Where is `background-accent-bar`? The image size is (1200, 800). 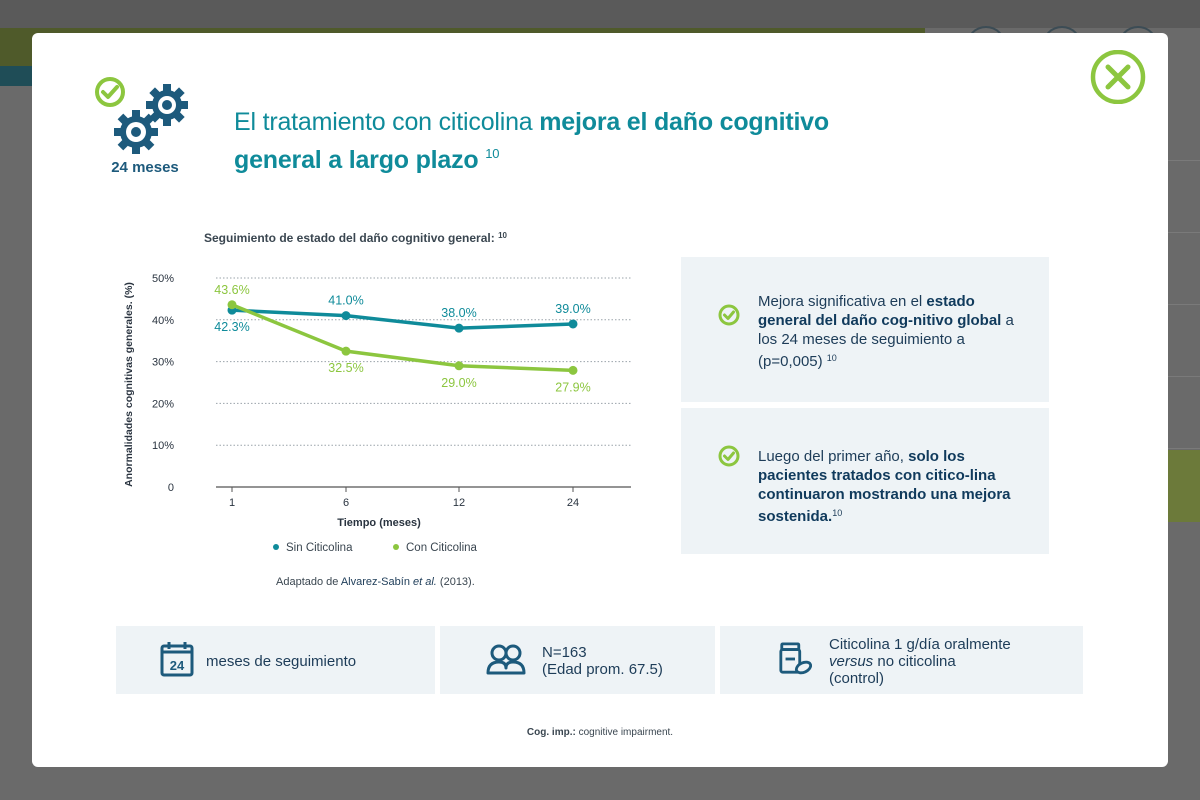
background-accent-bar is located at coordinates (20, 76).